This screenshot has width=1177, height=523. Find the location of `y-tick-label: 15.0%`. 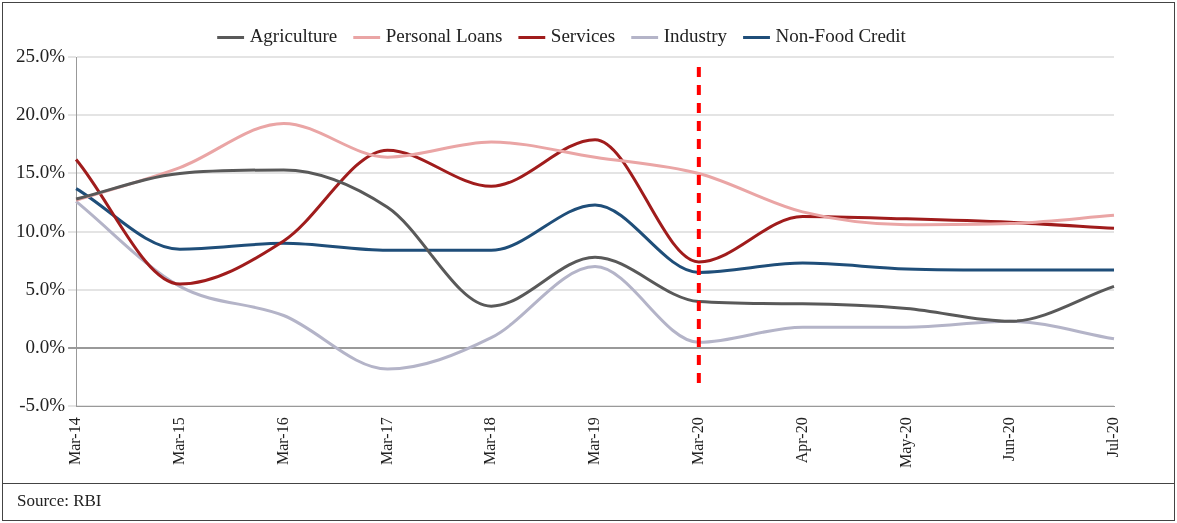

y-tick-label: 15.0% is located at coordinates (41, 172).